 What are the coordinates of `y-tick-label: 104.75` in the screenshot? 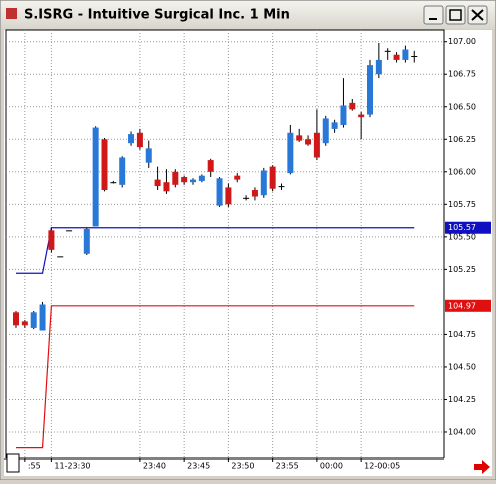 It's located at (462, 334).